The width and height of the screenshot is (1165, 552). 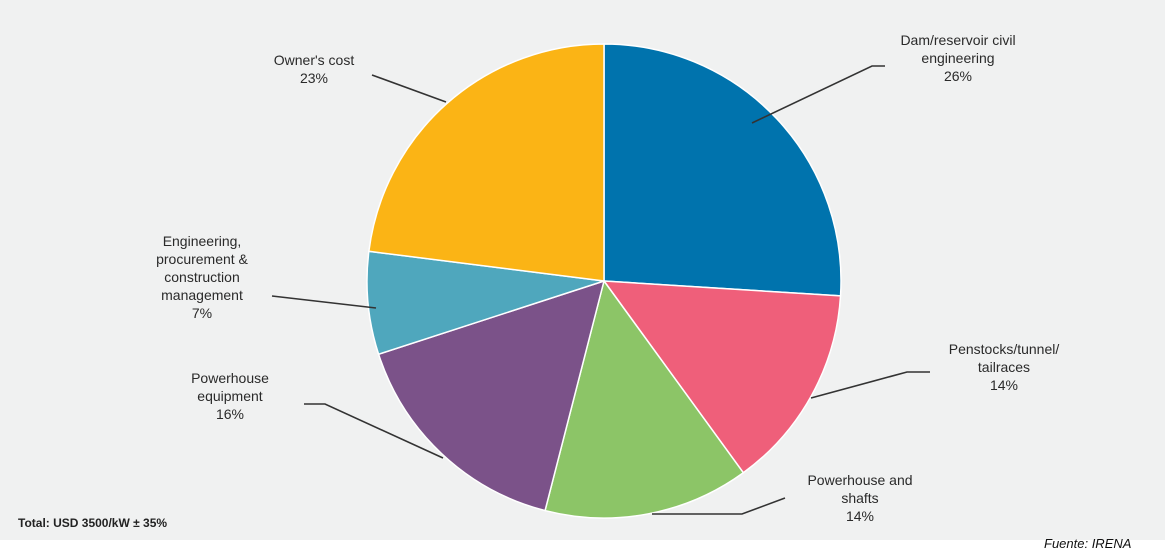 I want to click on slice-value-1: 26%, so click(x=958, y=76).